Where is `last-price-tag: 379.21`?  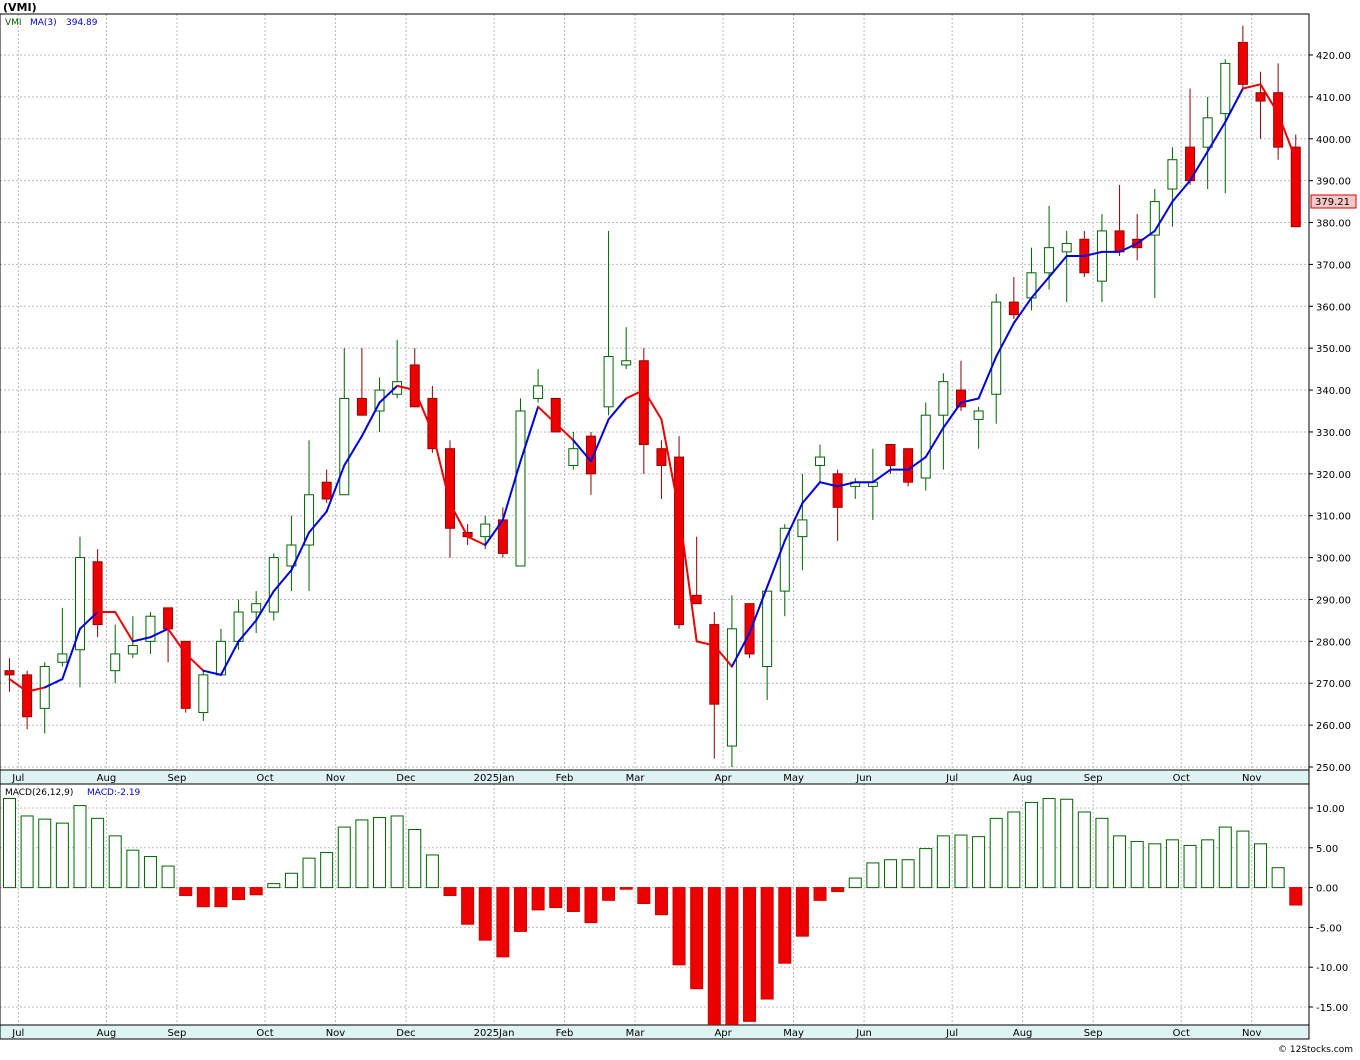
last-price-tag: 379.21 is located at coordinates (1333, 201).